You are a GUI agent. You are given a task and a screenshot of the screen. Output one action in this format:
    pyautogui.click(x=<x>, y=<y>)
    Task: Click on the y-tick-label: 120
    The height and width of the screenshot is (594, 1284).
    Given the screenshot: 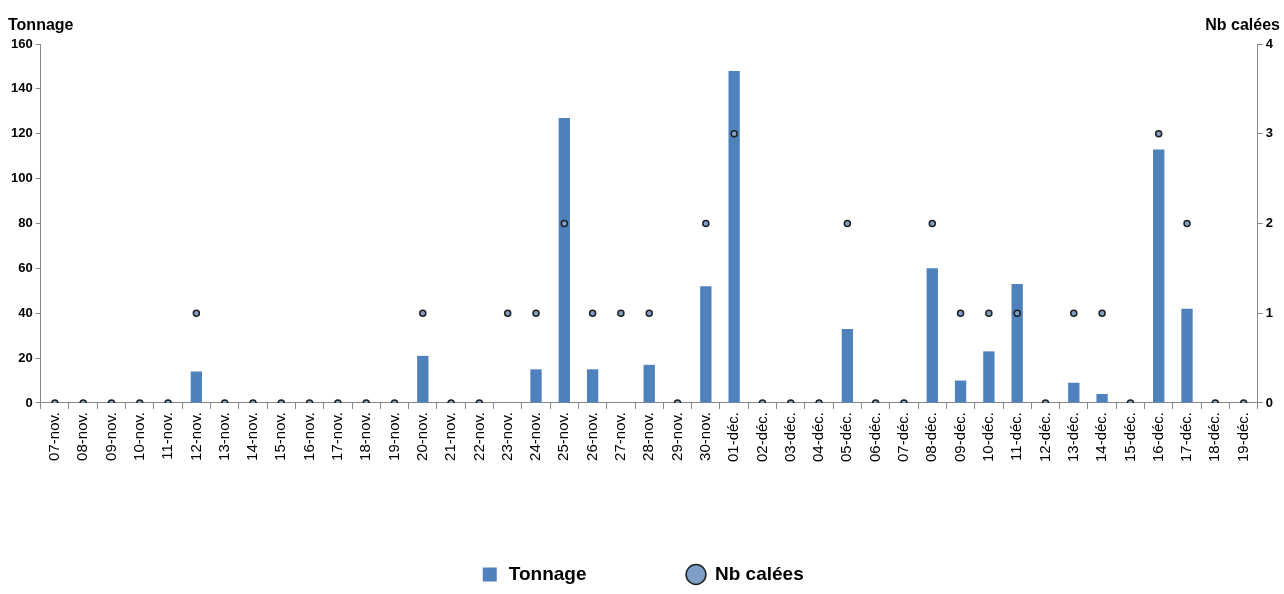 What is the action you would take?
    pyautogui.click(x=21, y=133)
    